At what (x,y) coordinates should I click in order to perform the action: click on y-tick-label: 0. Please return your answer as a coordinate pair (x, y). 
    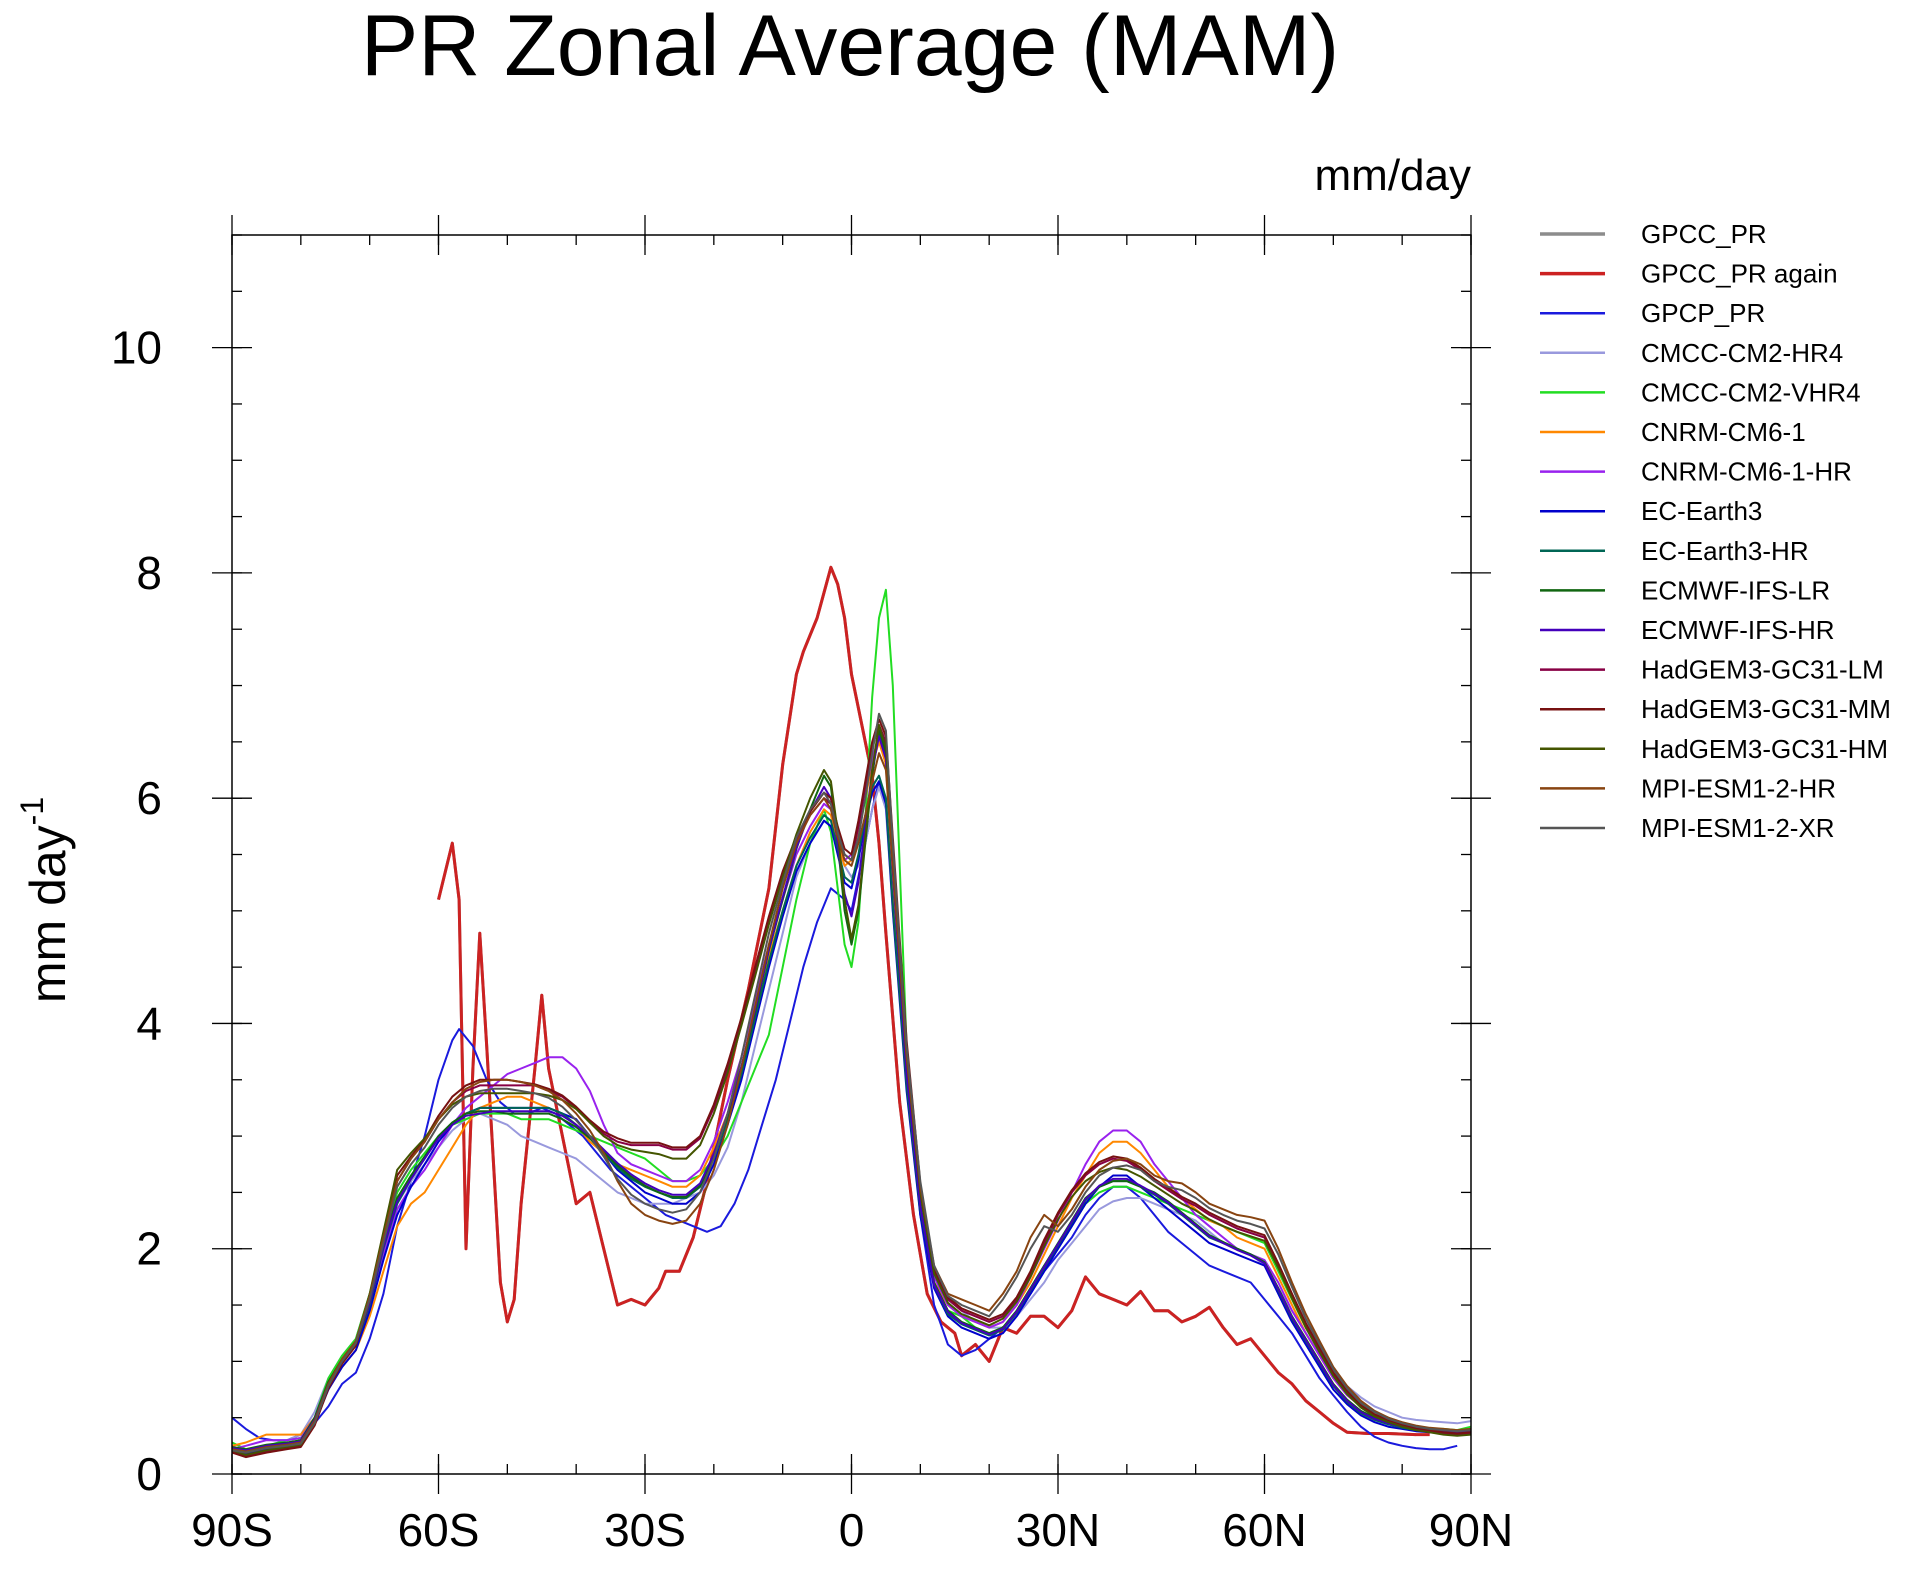
    Looking at the image, I should click on (149, 1474).